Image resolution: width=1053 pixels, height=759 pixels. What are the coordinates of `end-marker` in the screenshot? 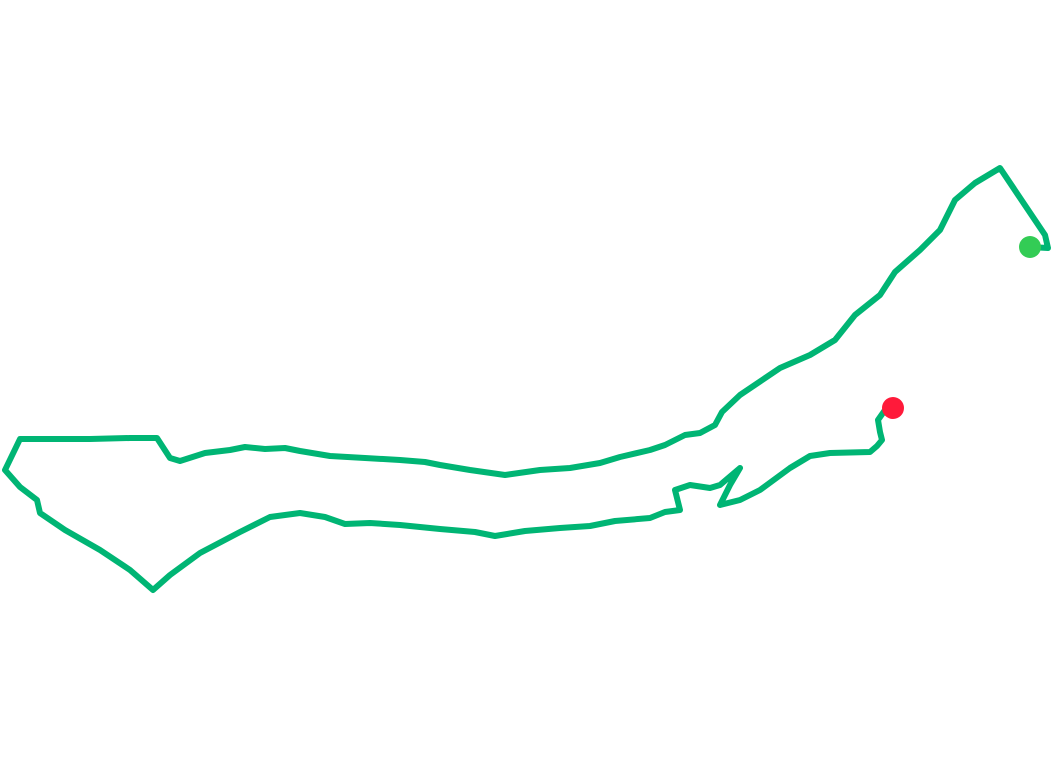 It's located at (893, 408).